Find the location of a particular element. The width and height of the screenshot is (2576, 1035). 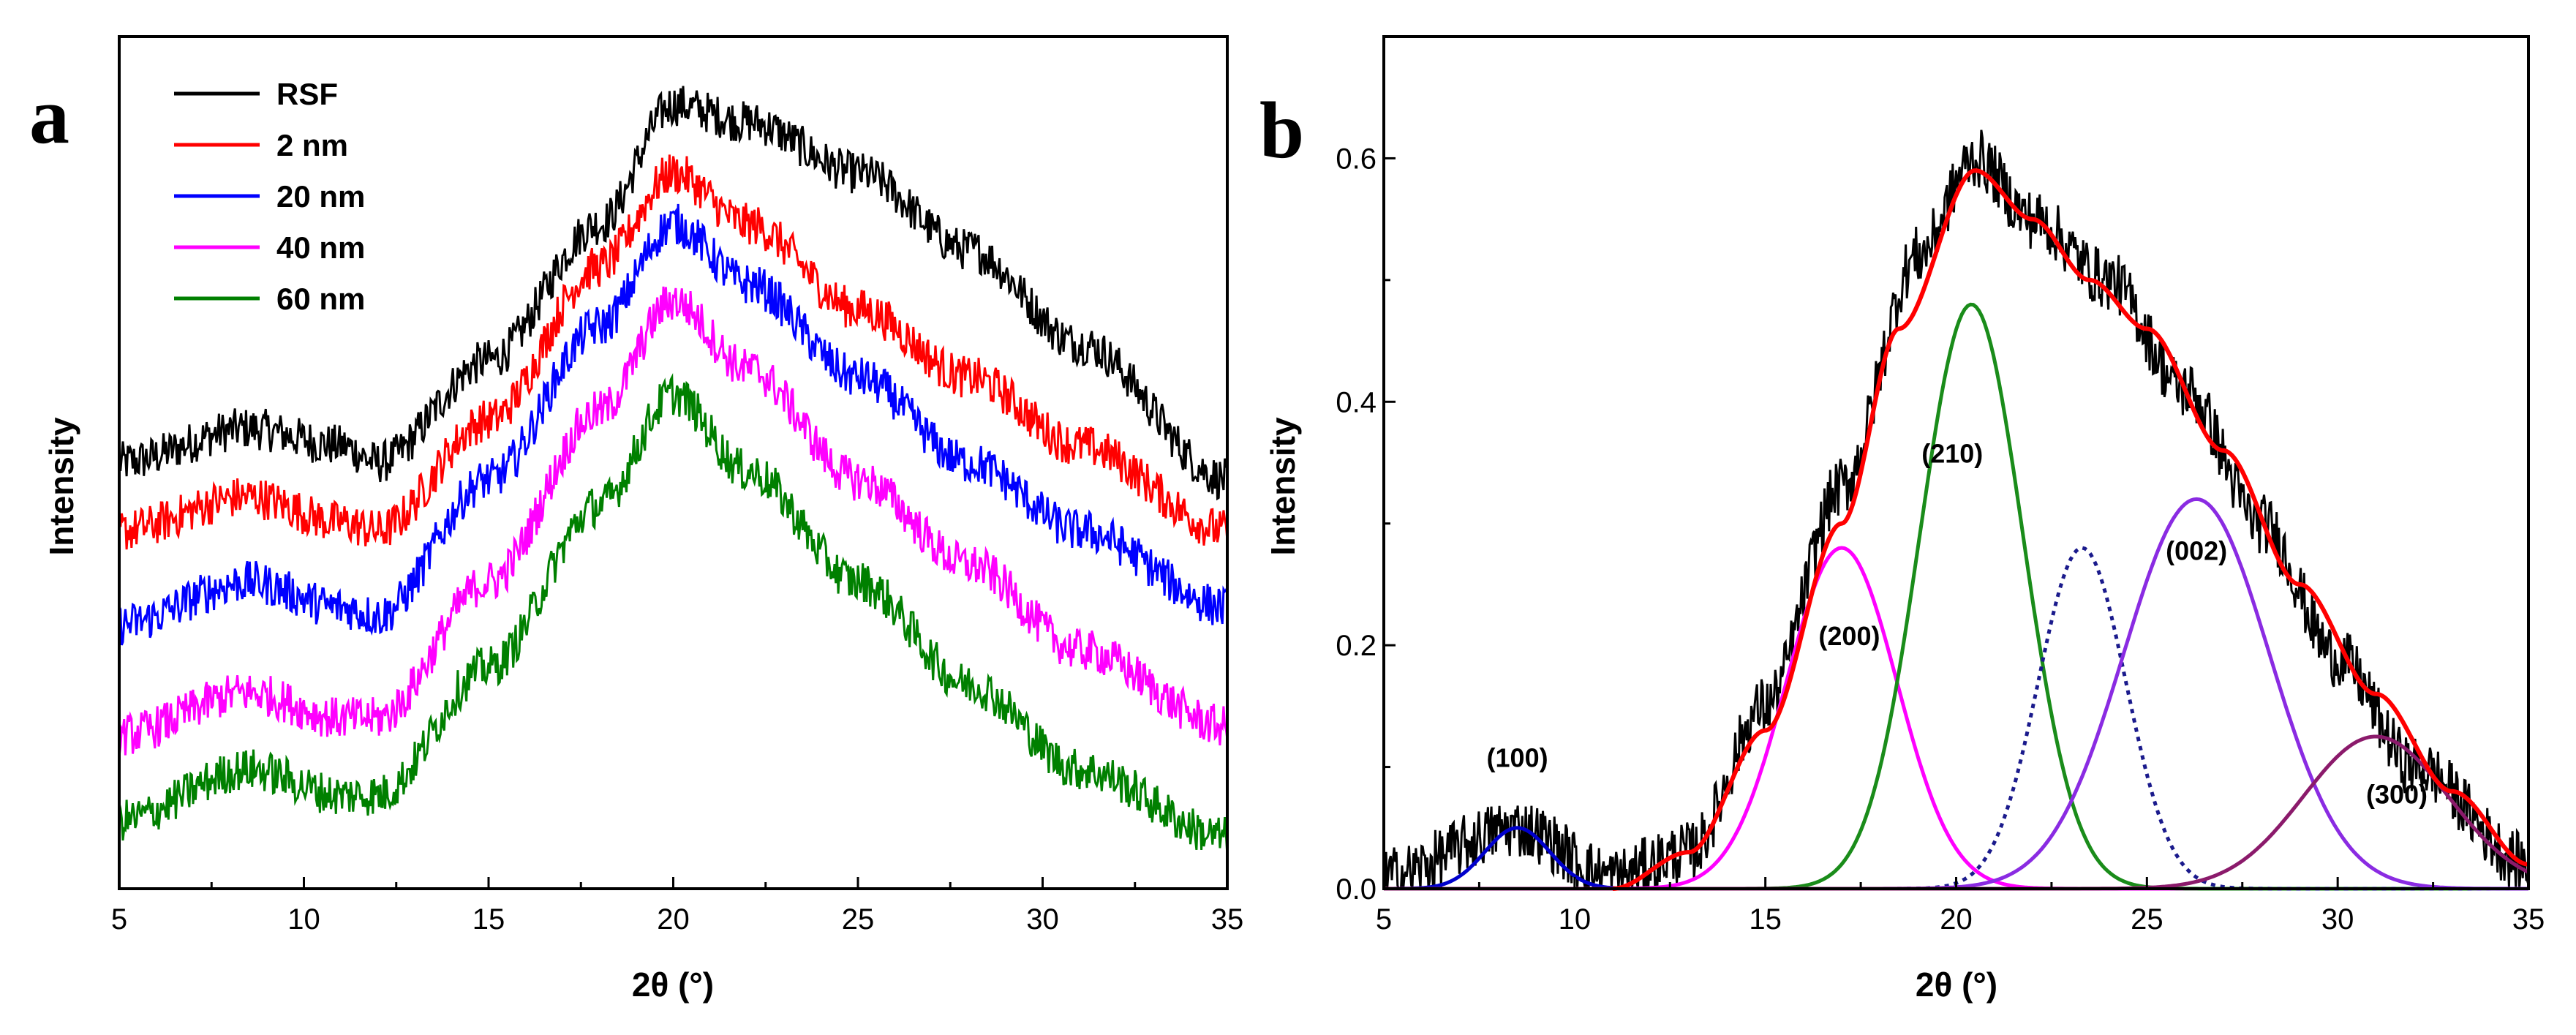

panel-a-legend: RSF 2 nm 20 nm 40 nm 60 nm is located at coordinates (269, 196).